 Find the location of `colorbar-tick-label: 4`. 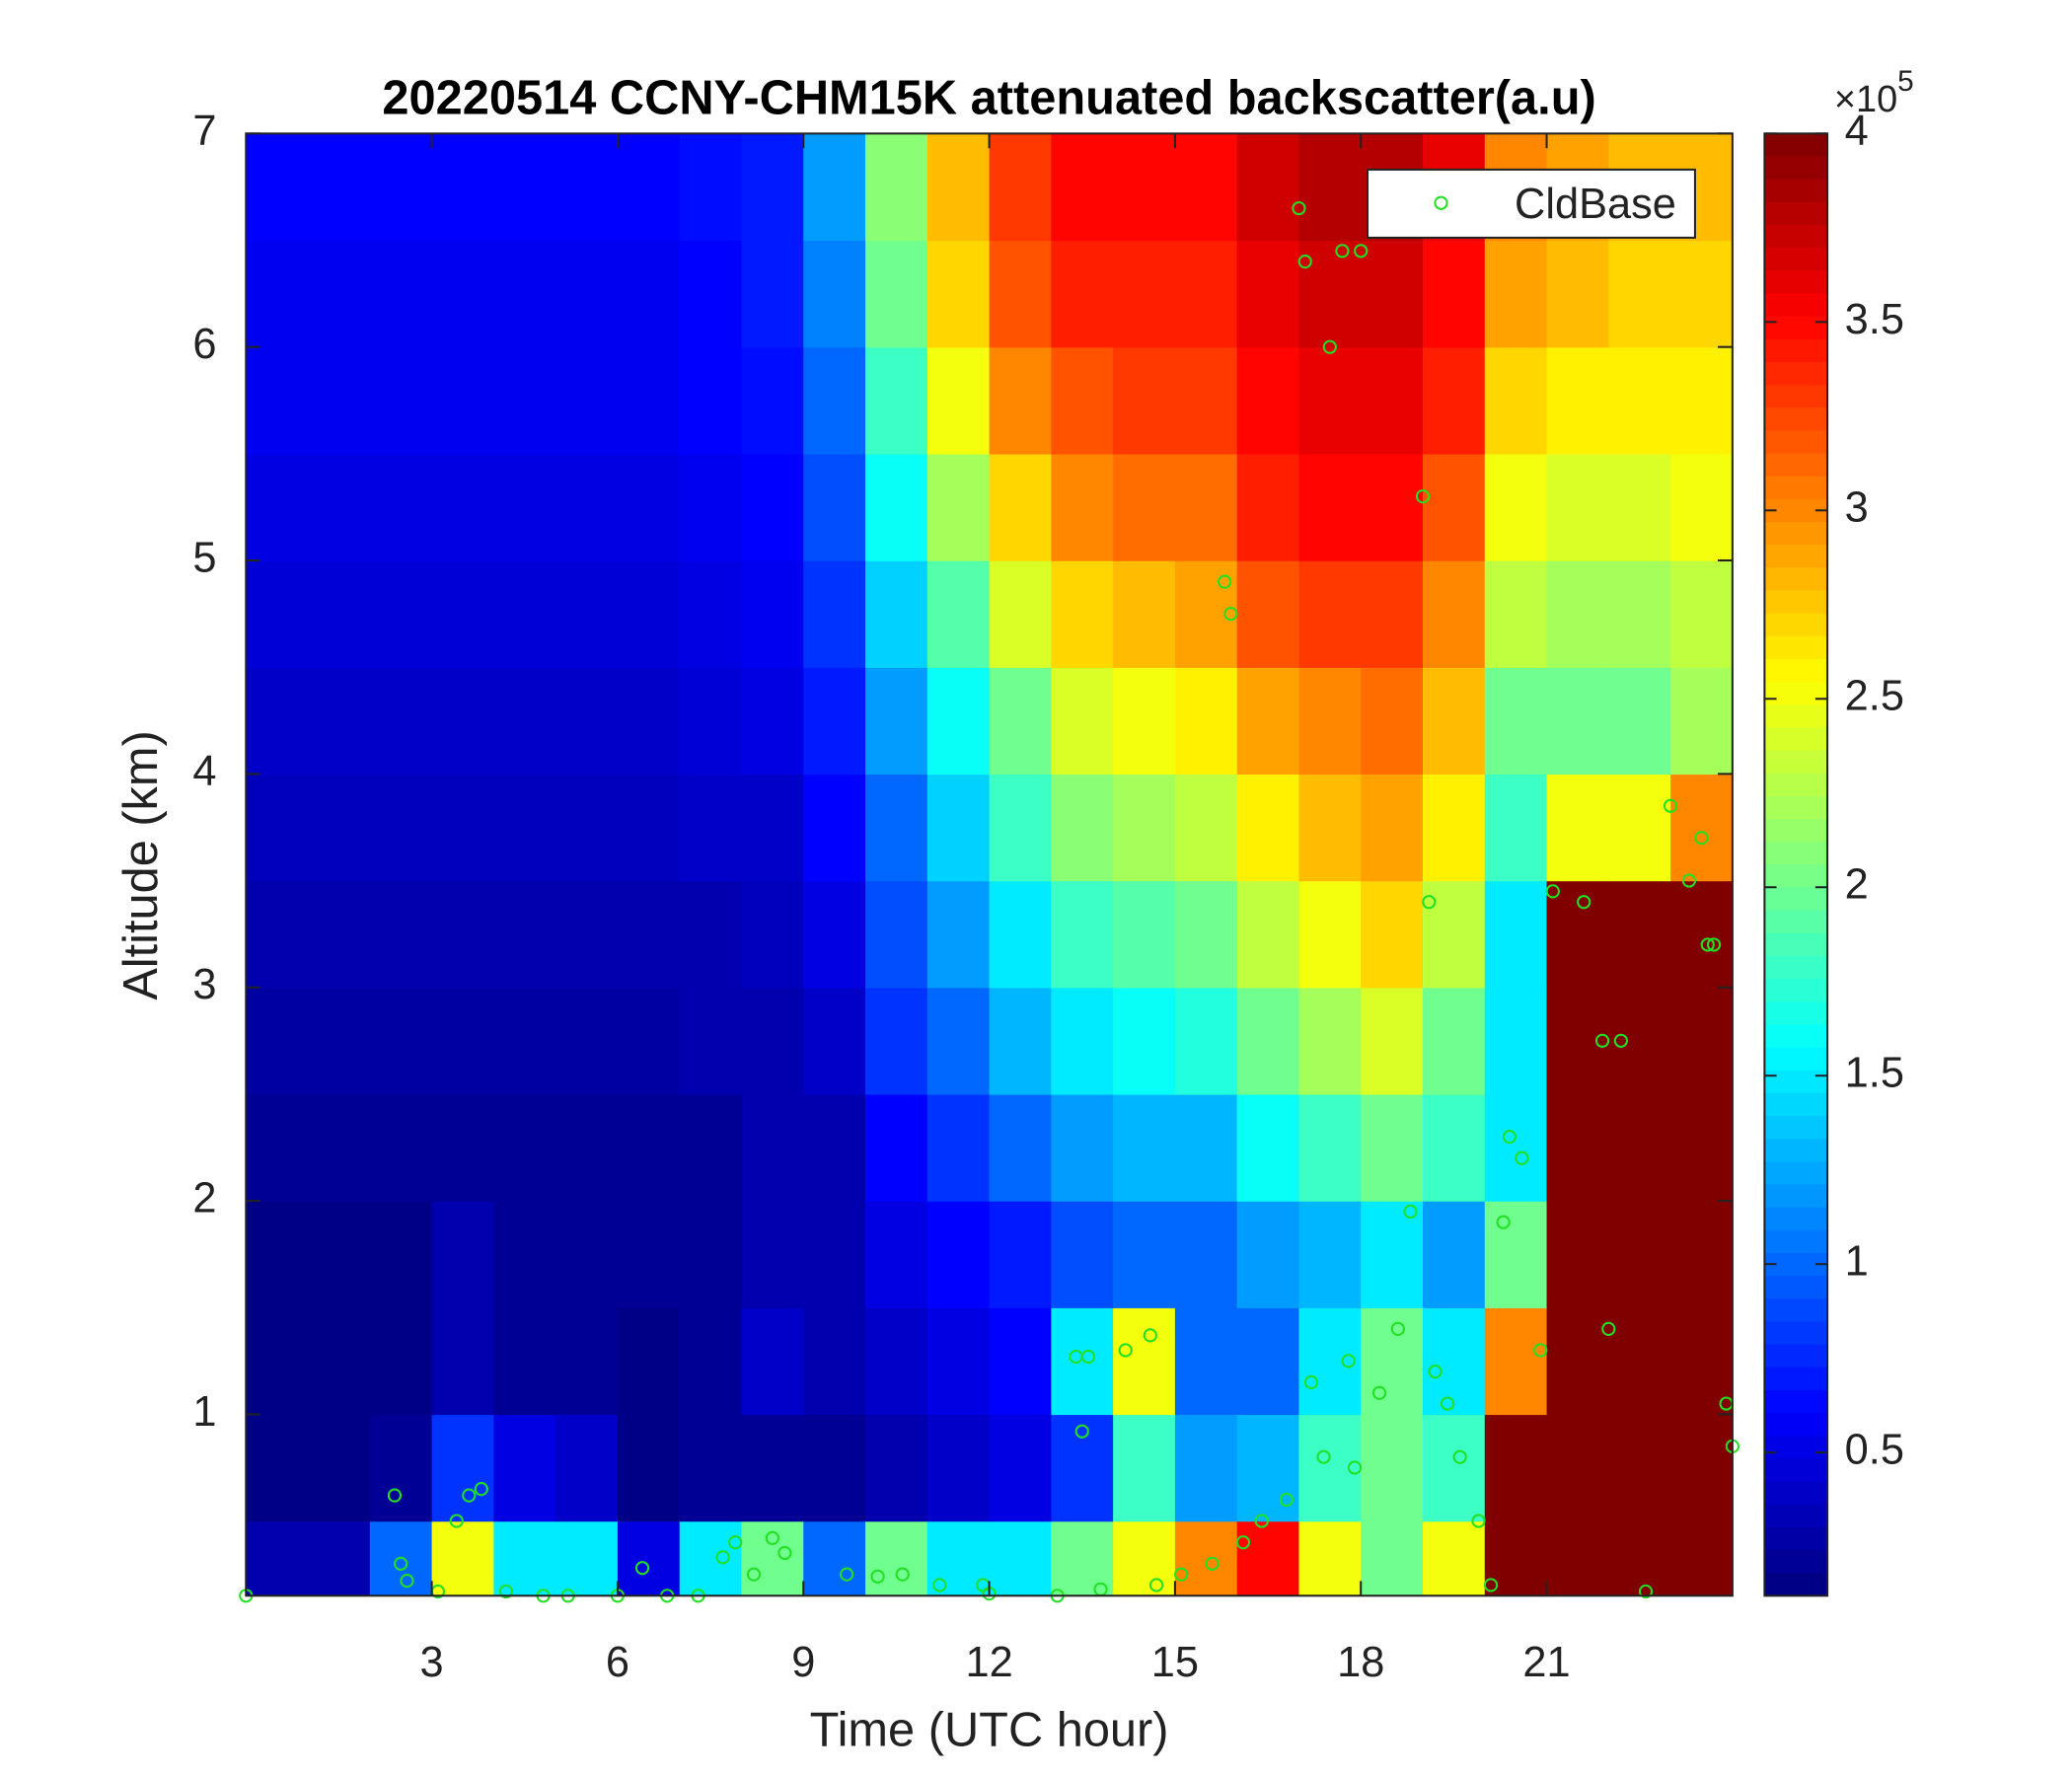

colorbar-tick-label: 4 is located at coordinates (1857, 131).